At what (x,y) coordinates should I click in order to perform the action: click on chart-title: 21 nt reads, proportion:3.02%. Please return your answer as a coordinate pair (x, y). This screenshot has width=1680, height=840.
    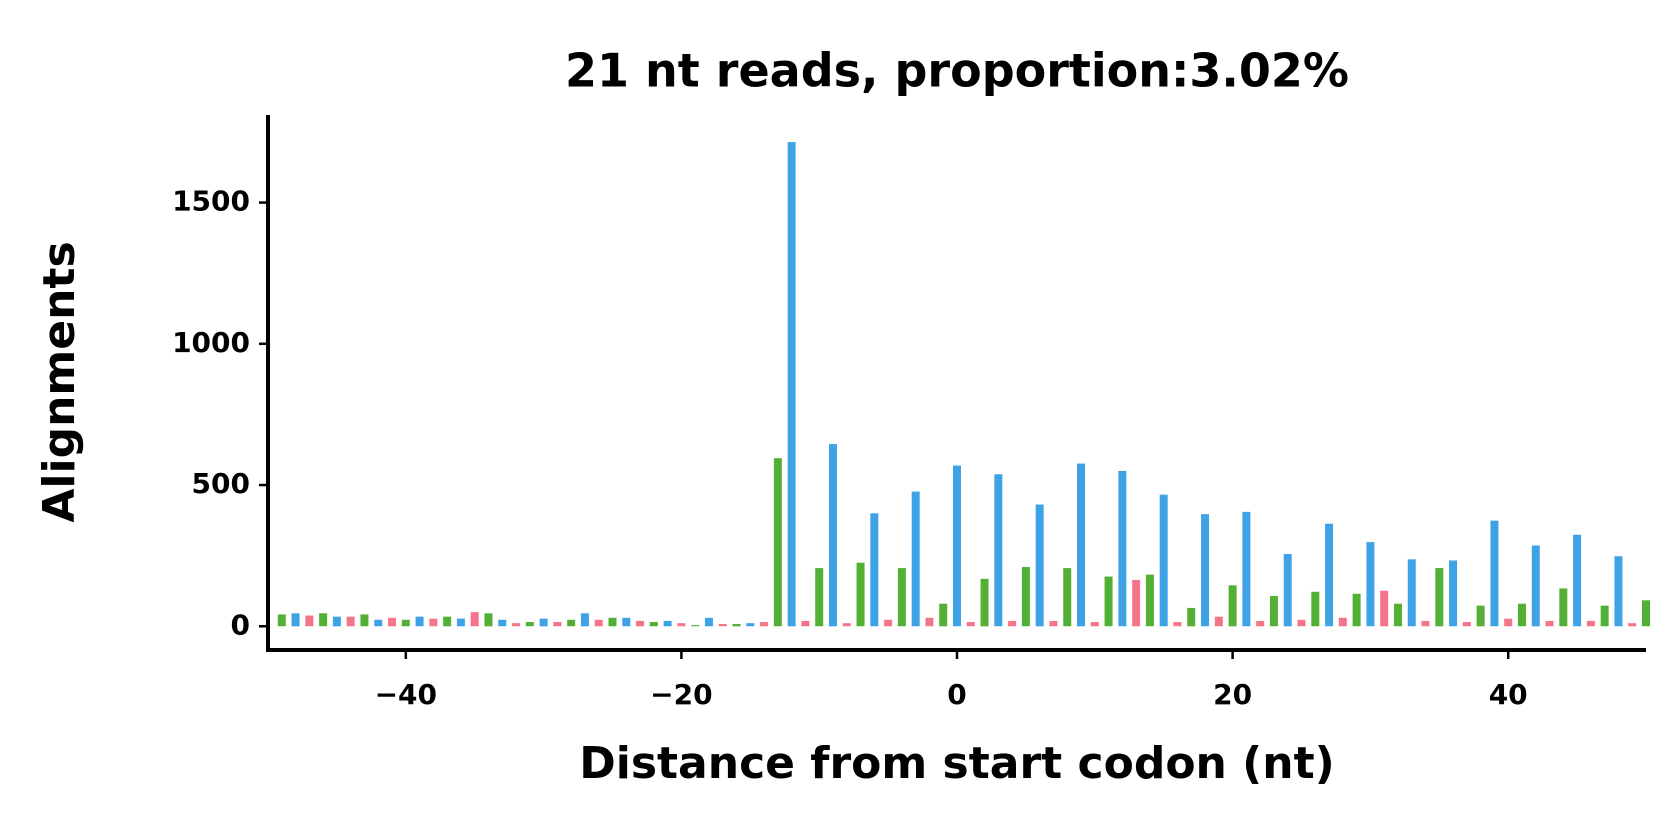
    Looking at the image, I should click on (957, 71).